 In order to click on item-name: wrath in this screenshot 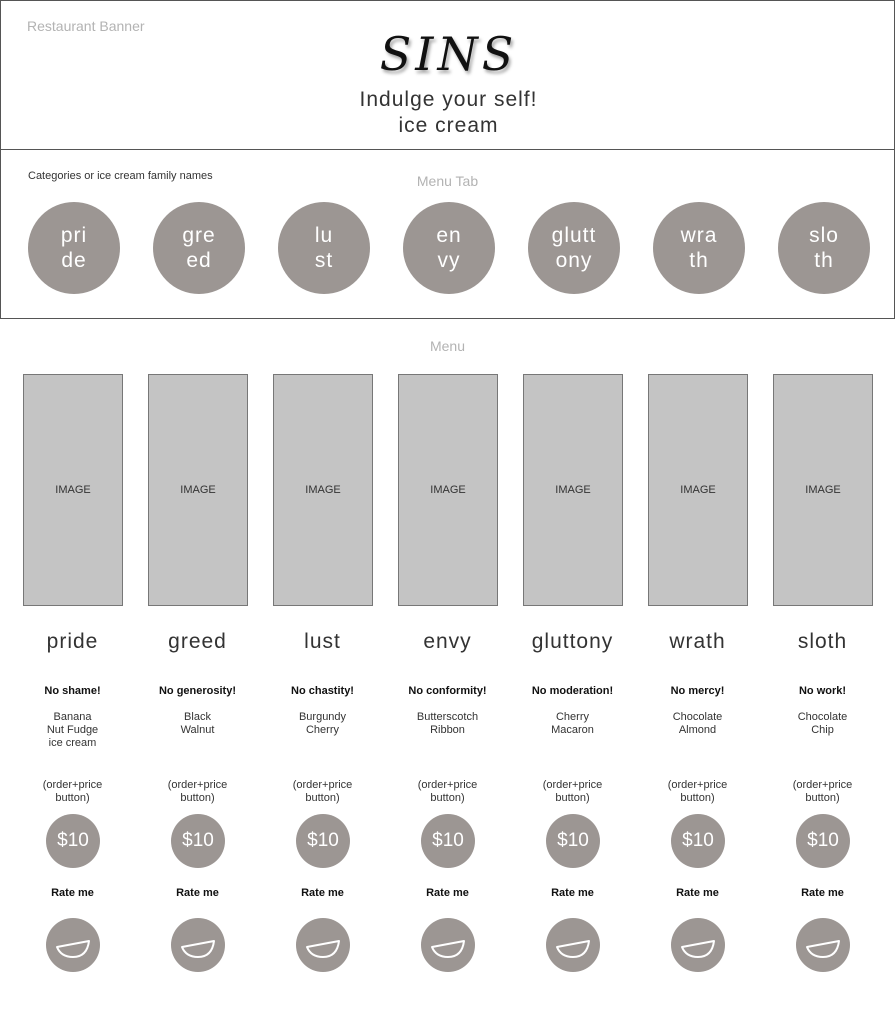, I will do `click(697, 641)`.